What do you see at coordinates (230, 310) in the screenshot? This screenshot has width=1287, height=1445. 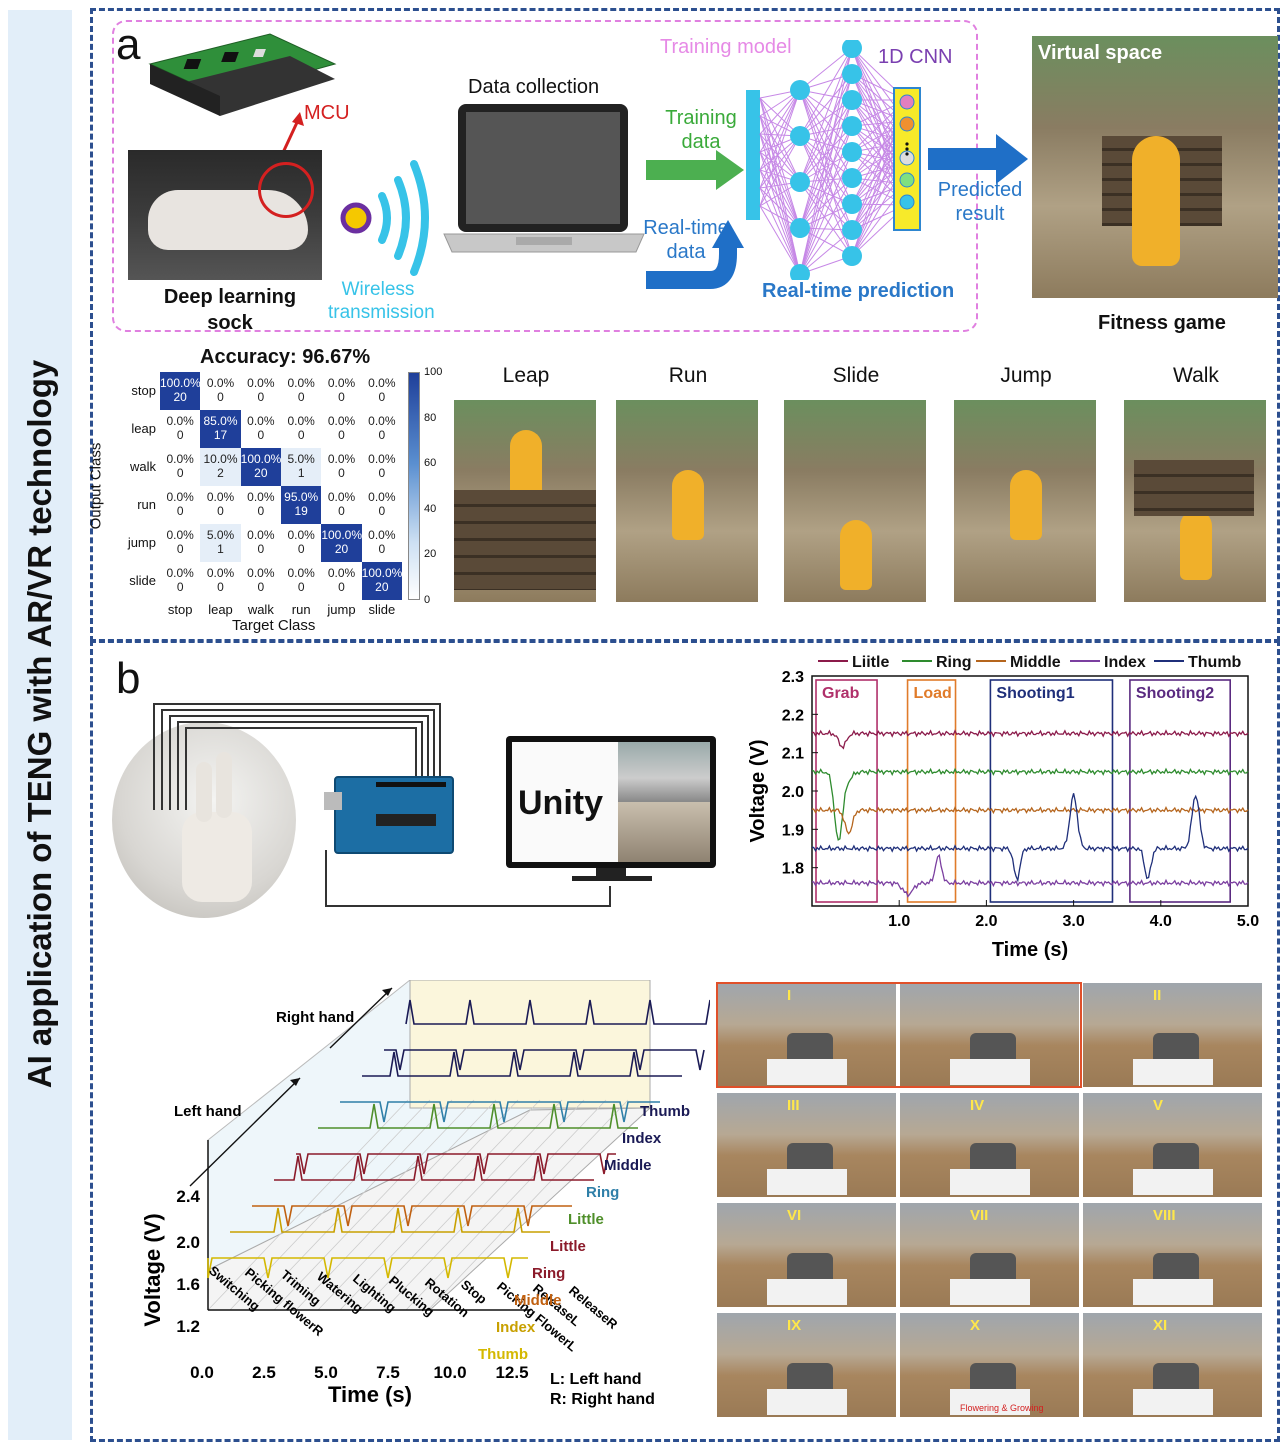 I see `sock-label: Deep learning sock` at bounding box center [230, 310].